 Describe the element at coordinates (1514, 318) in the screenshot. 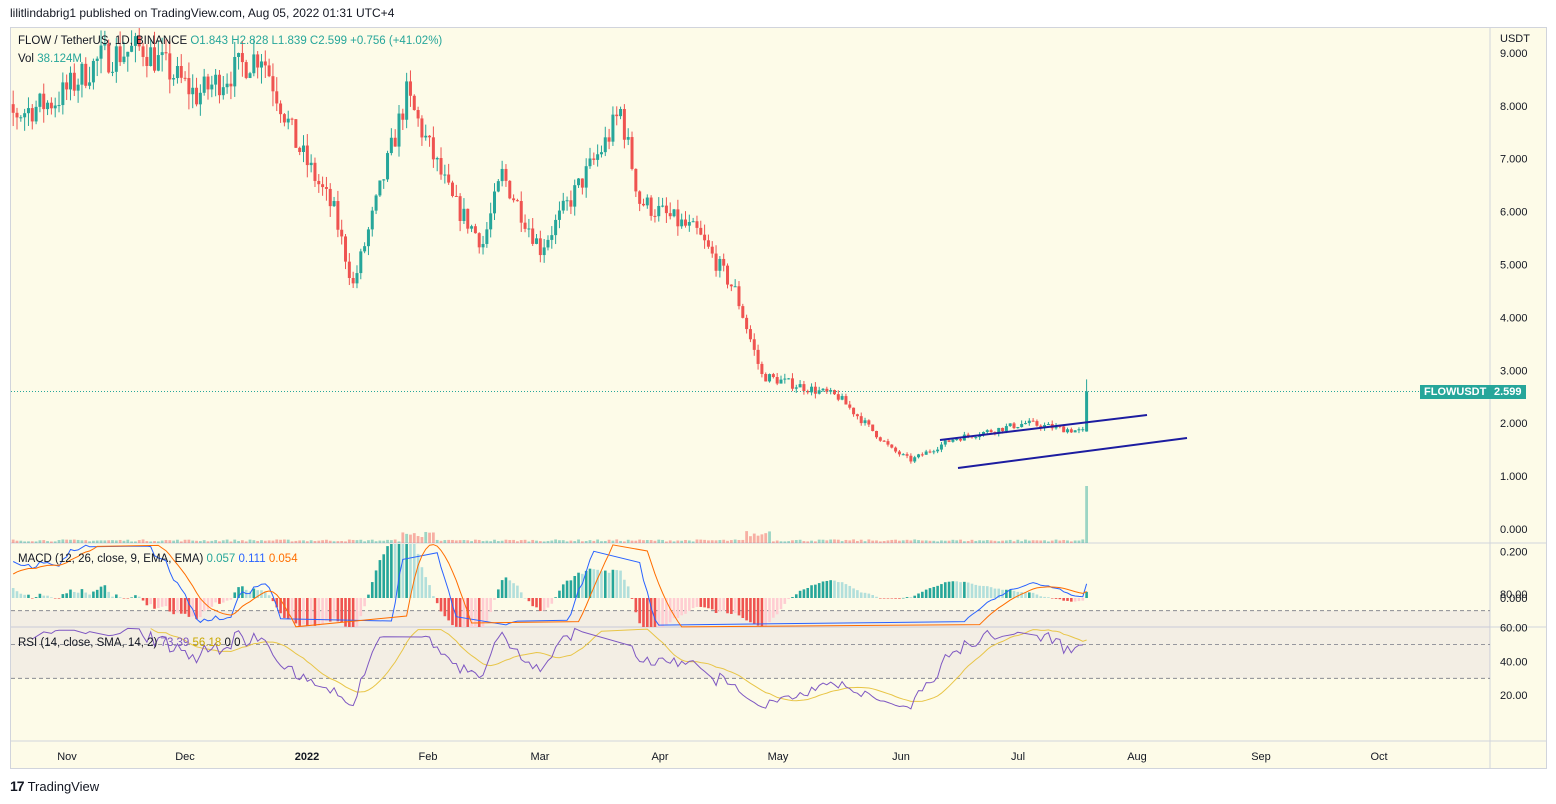

I see `price-tick-label: 4.000` at that location.